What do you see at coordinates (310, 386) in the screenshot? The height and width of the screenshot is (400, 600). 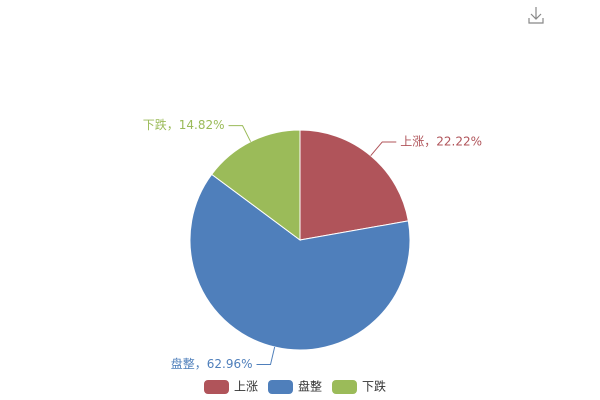 I see `legend-label: 盘整` at bounding box center [310, 386].